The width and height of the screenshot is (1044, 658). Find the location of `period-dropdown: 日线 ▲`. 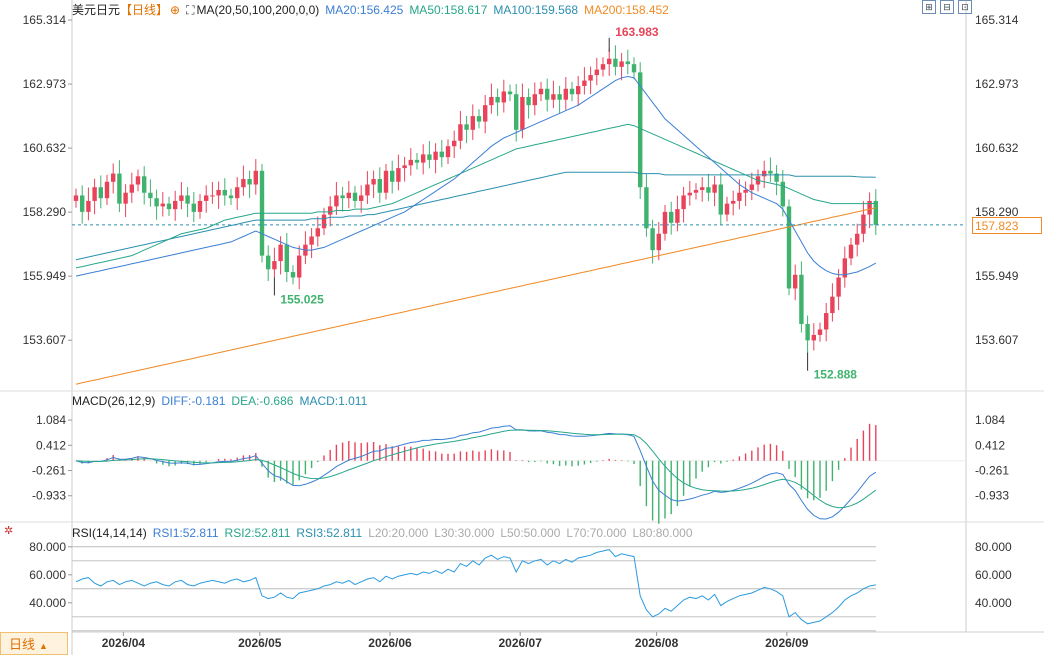

period-dropdown: 日线 ▲ is located at coordinates (34, 643).